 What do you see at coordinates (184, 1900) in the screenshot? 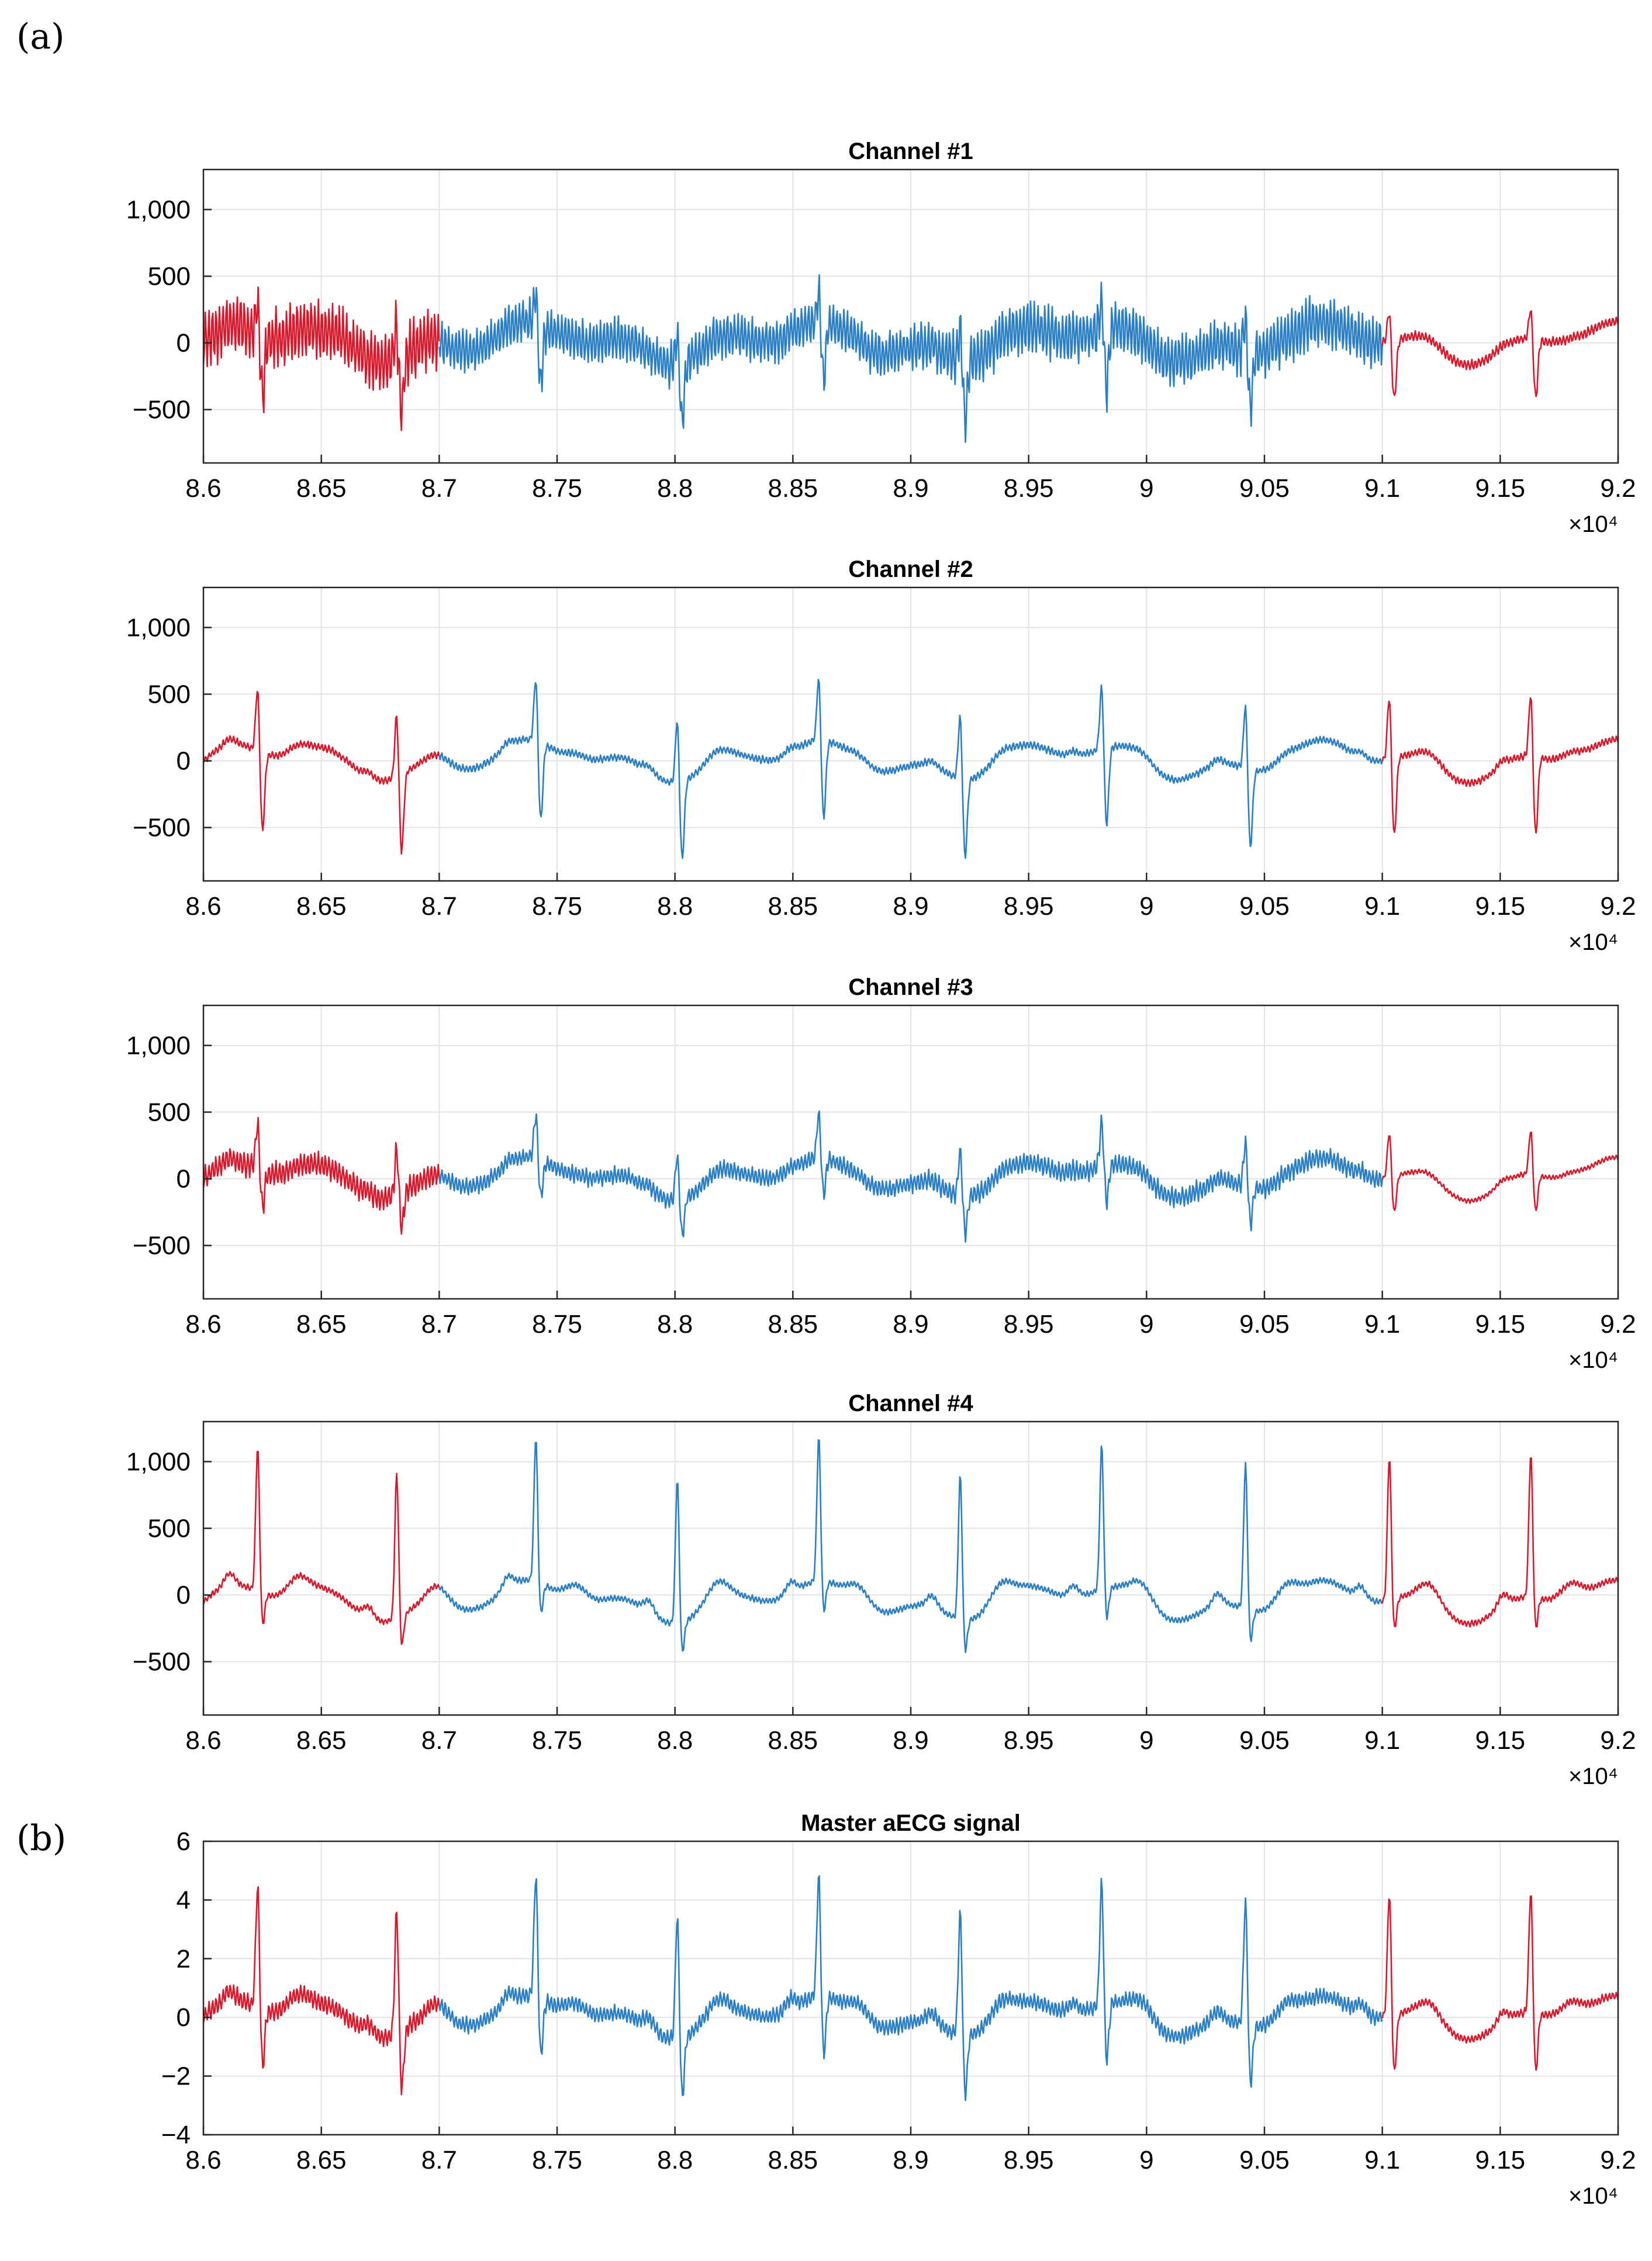
I see `y-tick-label: 4` at bounding box center [184, 1900].